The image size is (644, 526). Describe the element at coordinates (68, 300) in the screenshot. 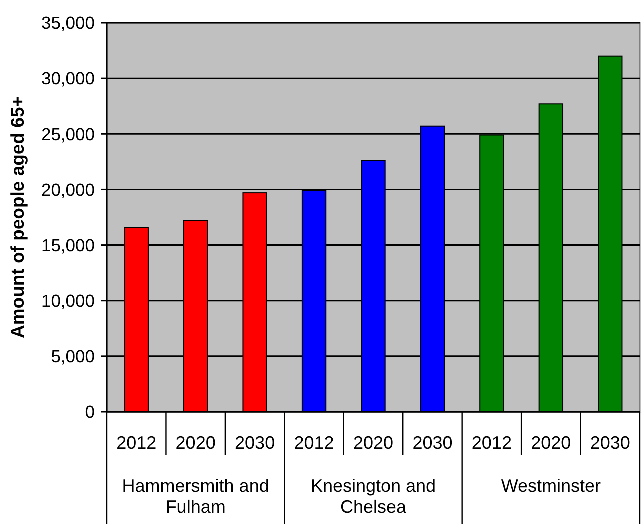

I see `y-tick-label: 10,000` at that location.